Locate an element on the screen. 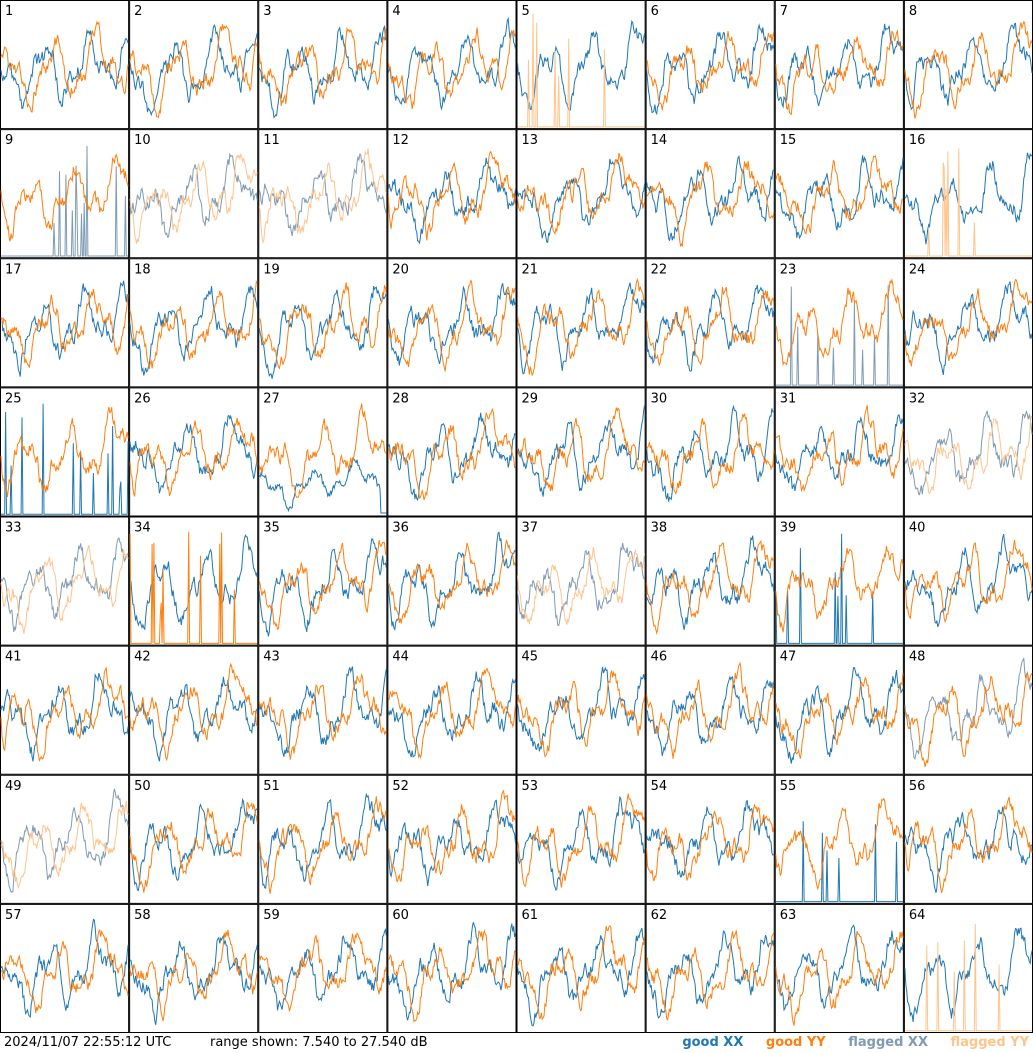 The height and width of the screenshot is (1053, 1033). panel: 59 is located at coordinates (323, 968).